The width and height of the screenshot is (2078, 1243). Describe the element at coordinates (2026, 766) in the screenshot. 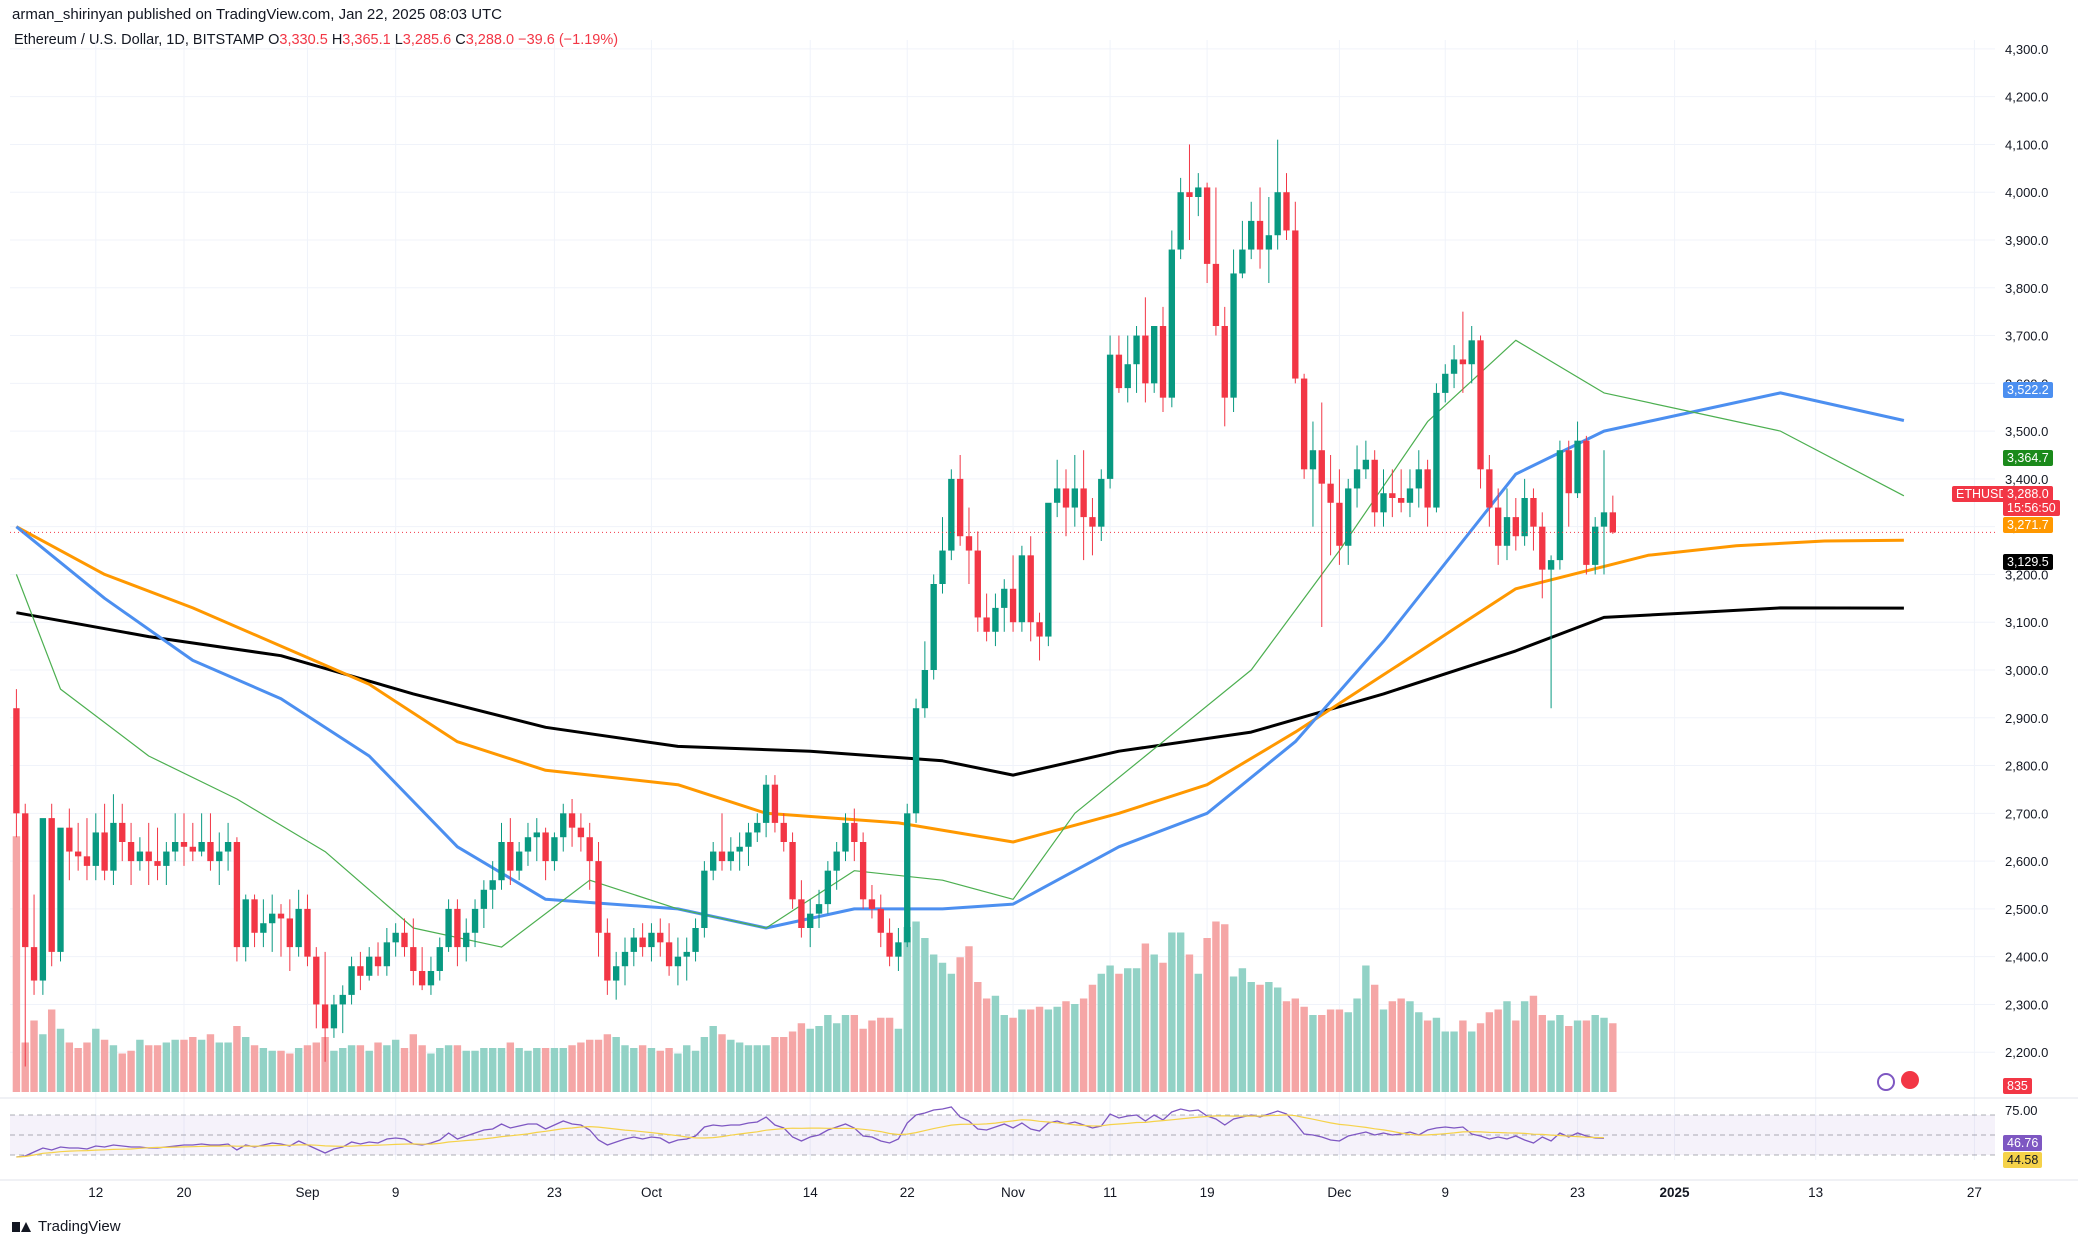

I see `y-tick-label: 2,800.0` at that location.